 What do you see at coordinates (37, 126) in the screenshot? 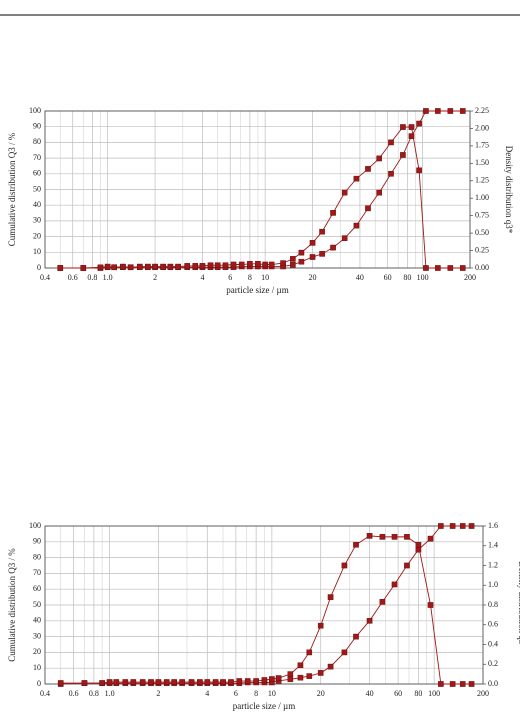
I see `y-tick-label: 90` at bounding box center [37, 126].